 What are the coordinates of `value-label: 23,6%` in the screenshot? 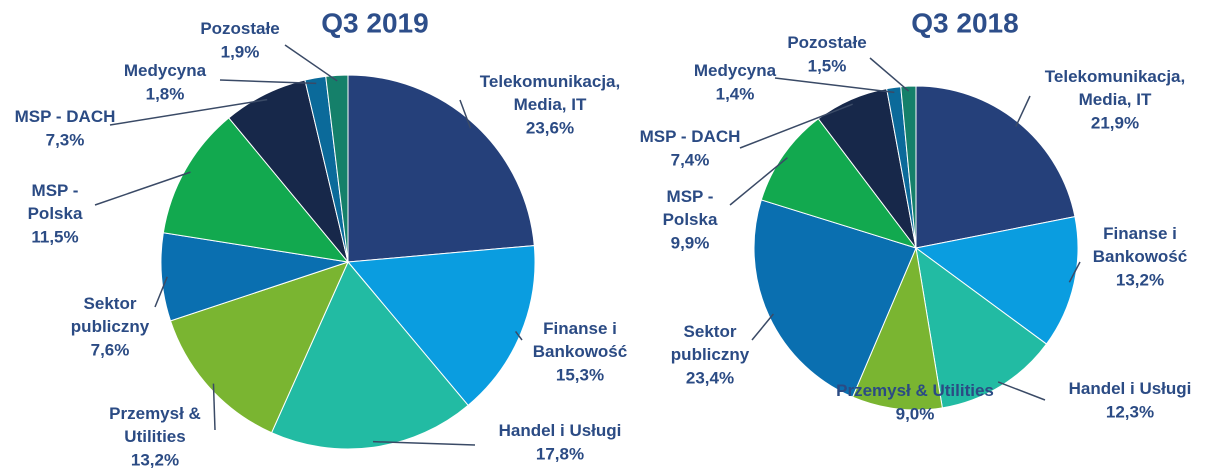 It's located at (550, 127).